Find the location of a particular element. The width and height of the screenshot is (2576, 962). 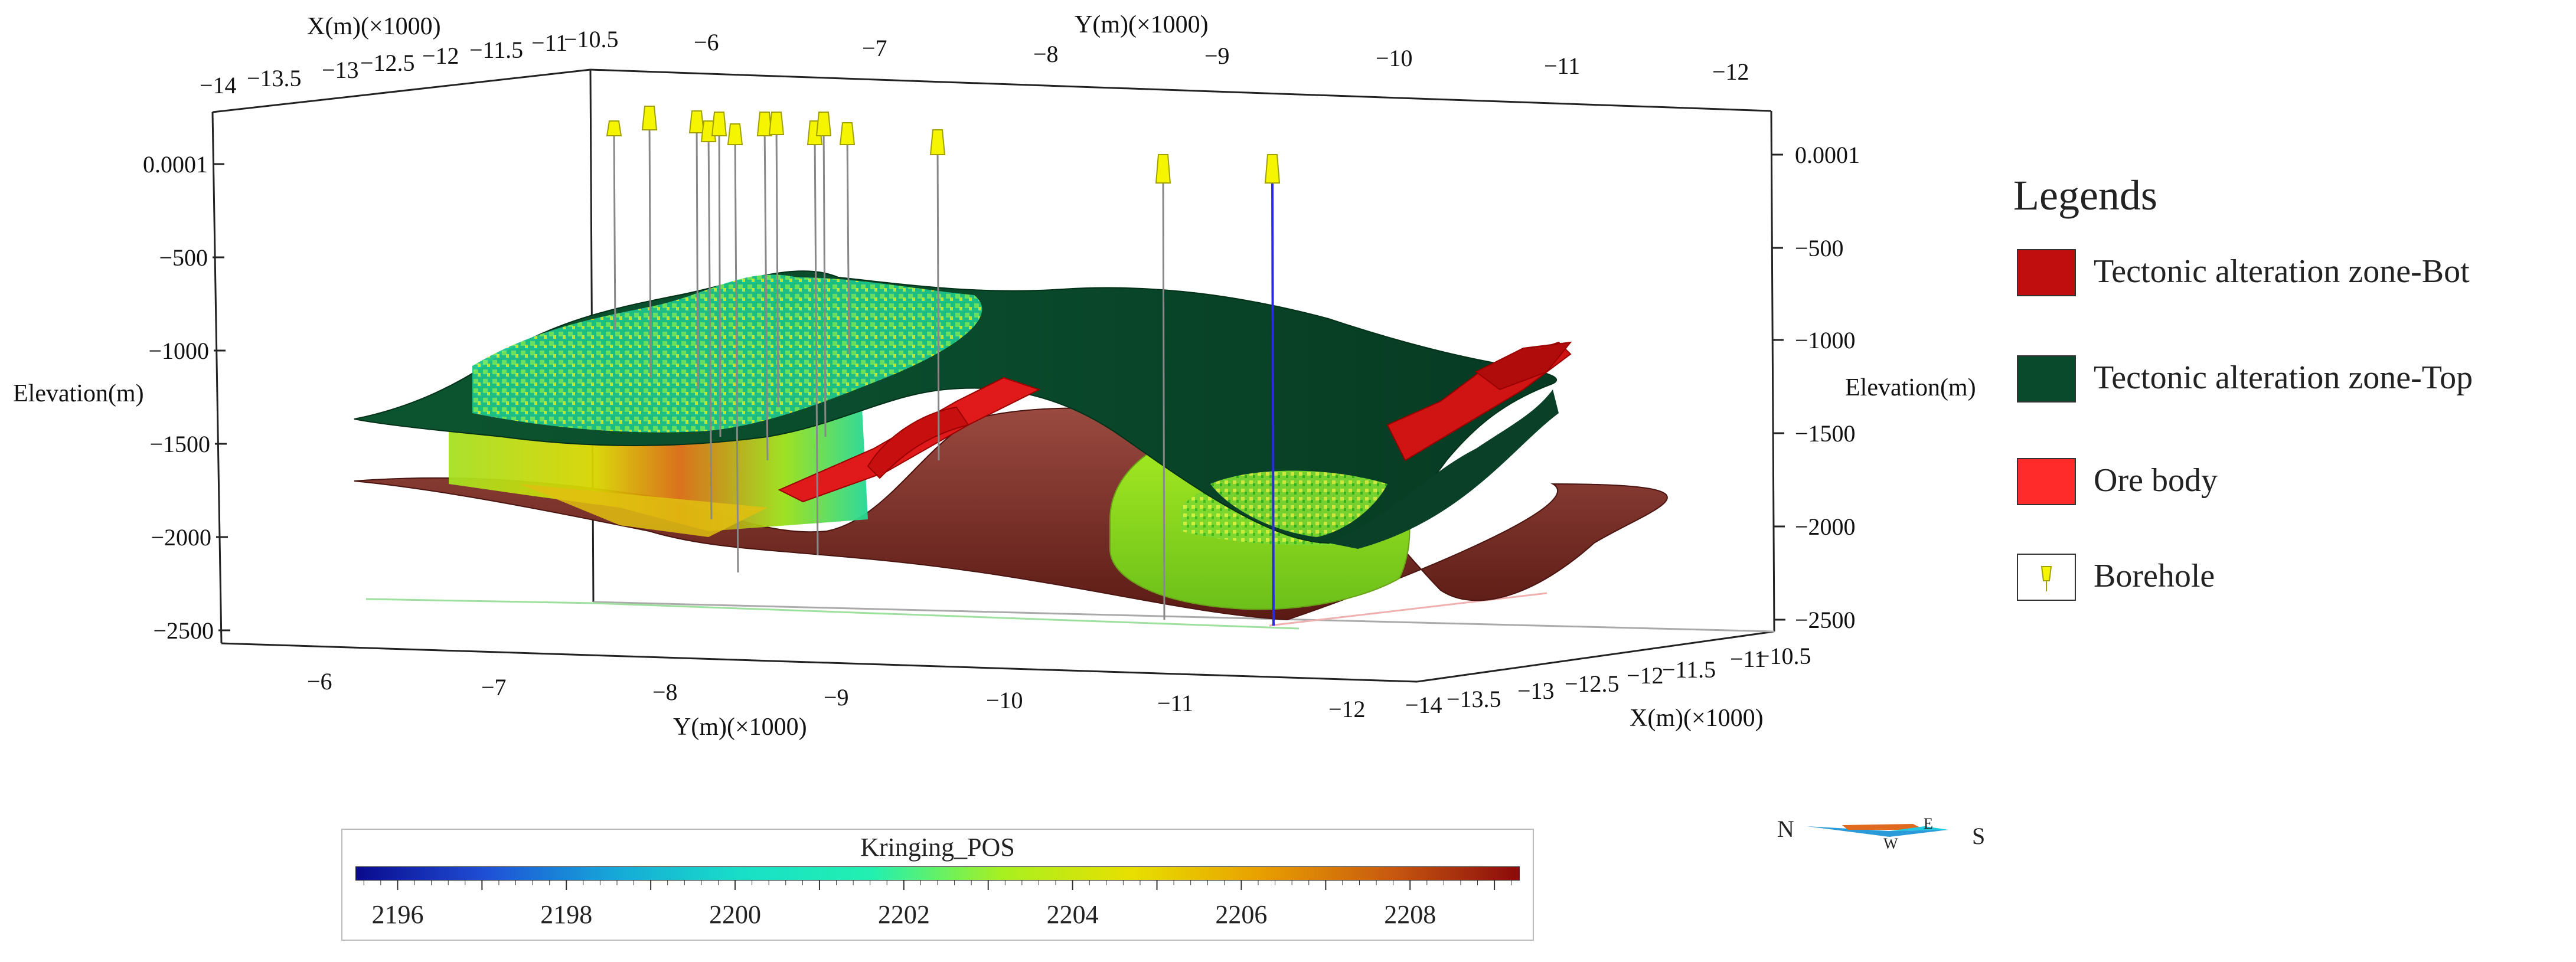

y-ticks-top: −6 −7 −8 −9 −10 −11 −12 is located at coordinates (1221, 57).